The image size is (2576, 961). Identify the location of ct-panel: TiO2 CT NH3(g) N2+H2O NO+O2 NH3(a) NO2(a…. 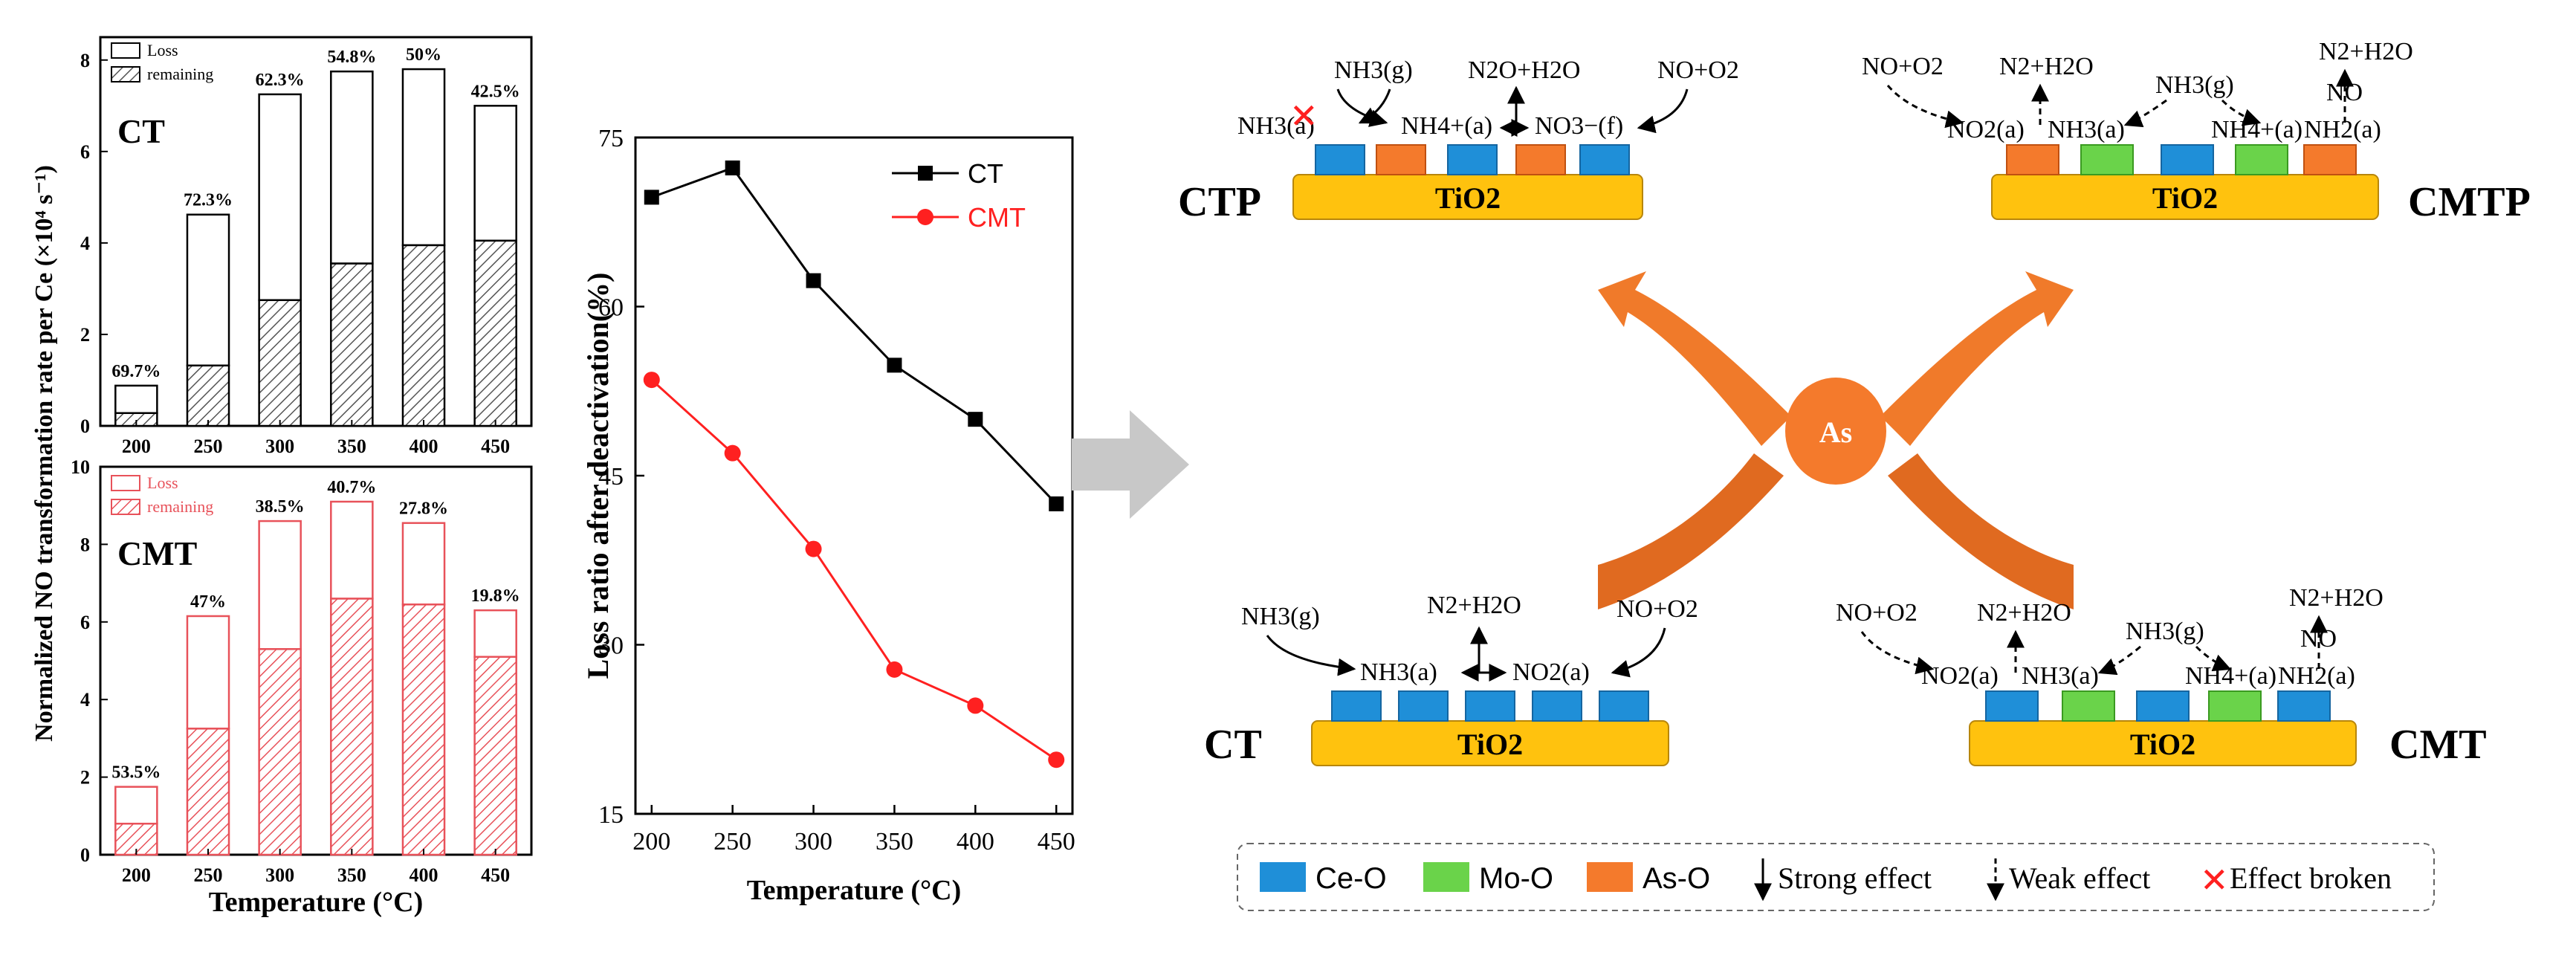
(1451, 680).